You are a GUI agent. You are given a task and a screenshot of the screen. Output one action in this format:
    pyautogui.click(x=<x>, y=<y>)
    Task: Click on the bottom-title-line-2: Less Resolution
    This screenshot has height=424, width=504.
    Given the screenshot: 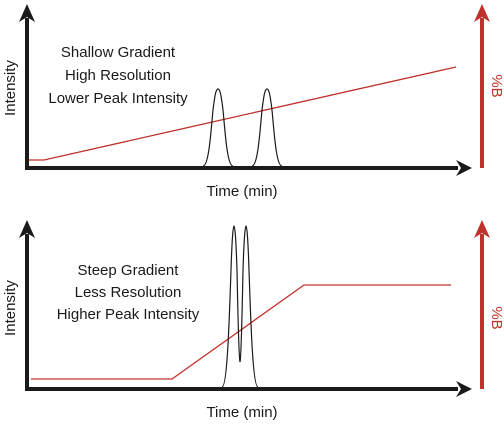 What is the action you would take?
    pyautogui.click(x=128, y=292)
    